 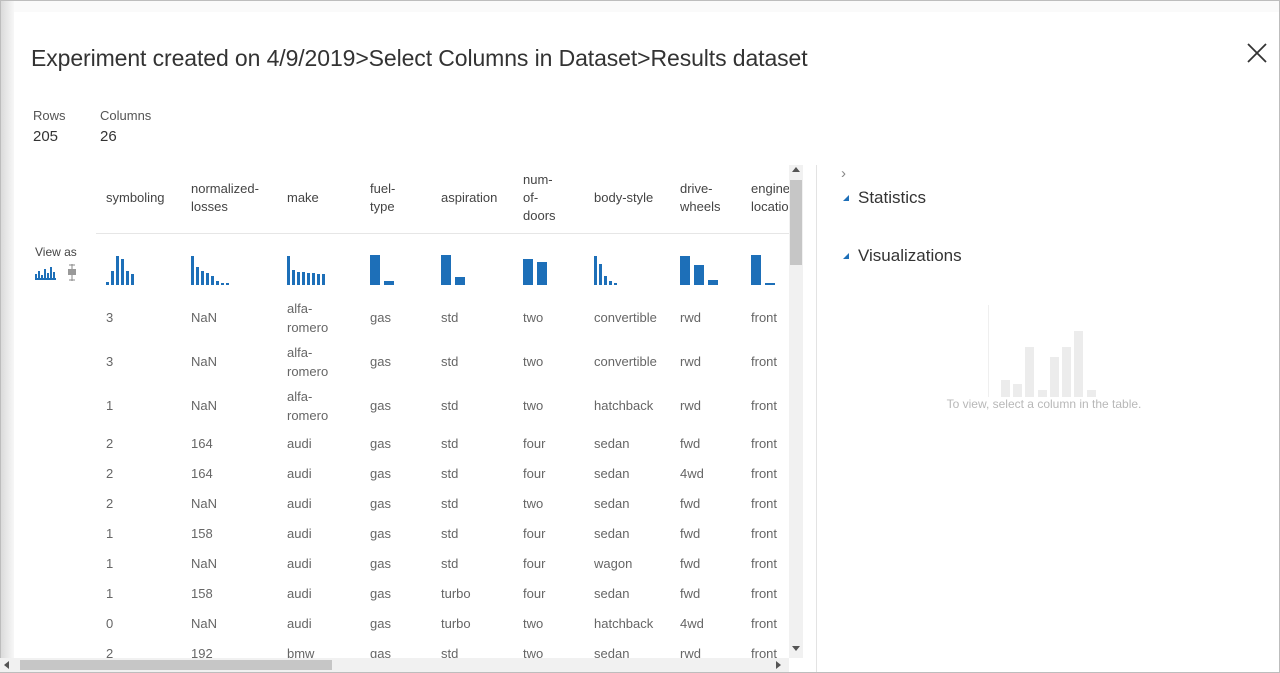 I want to click on column-header-num-of-doors: num- of- doors, so click(x=539, y=197).